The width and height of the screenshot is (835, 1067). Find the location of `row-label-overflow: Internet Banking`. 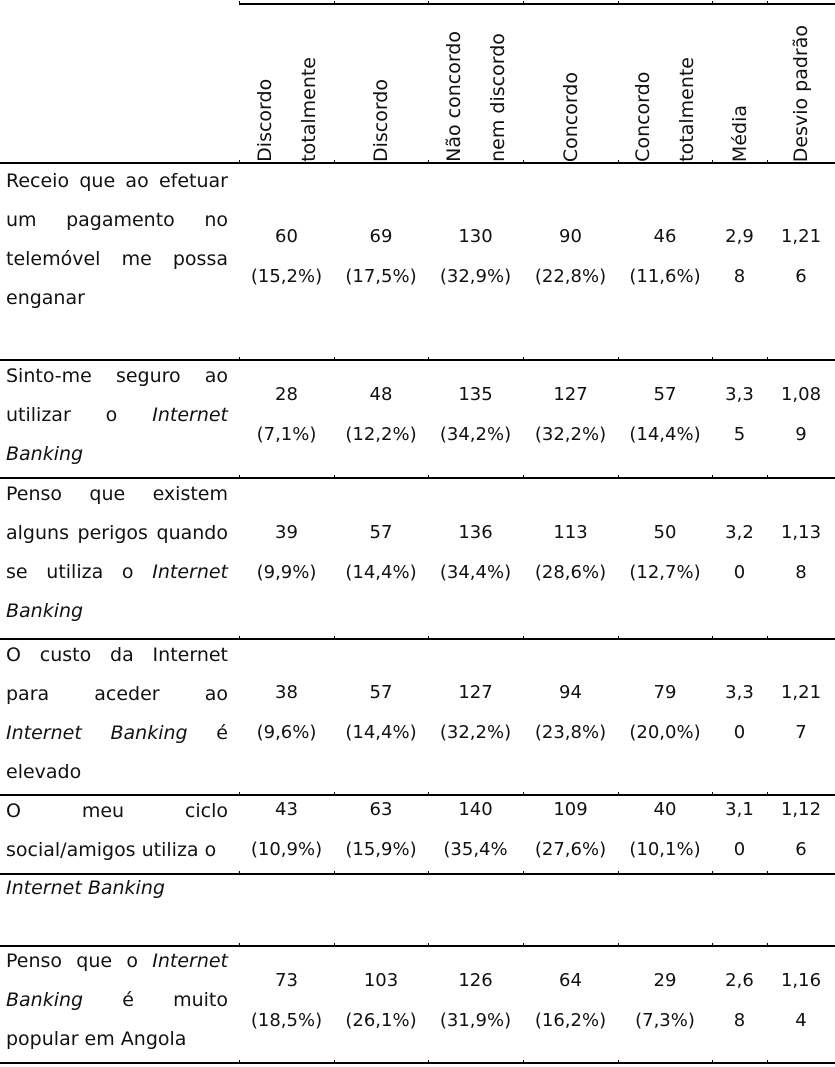

row-label-overflow: Internet Banking is located at coordinates (117, 888).